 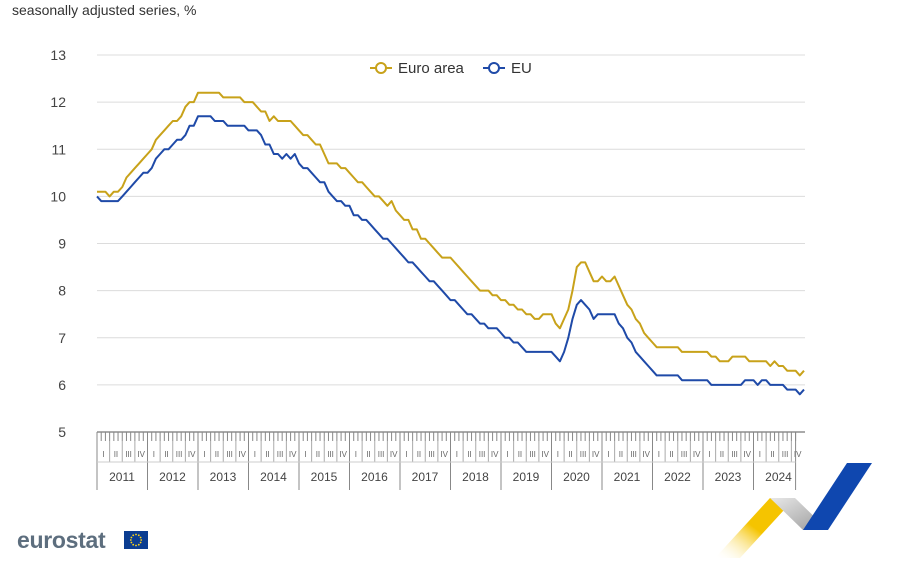 What do you see at coordinates (104, 10) in the screenshot?
I see `chart-subtitle: seasonally adjusted series, %` at bounding box center [104, 10].